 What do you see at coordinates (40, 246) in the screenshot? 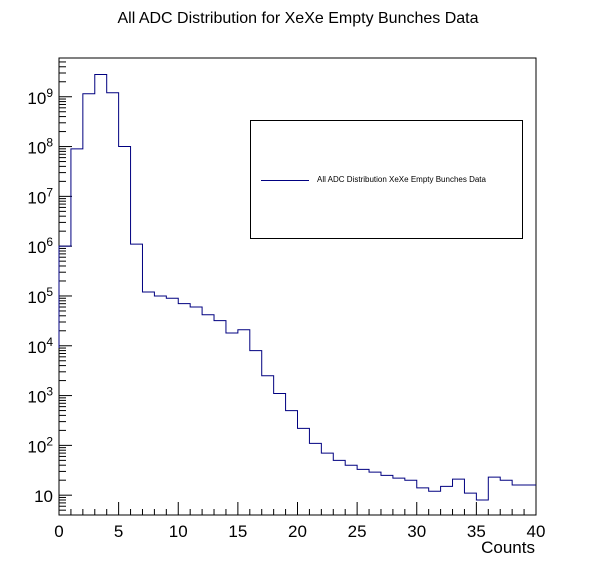
I see `y-tick-label: 10⁶` at bounding box center [40, 246].